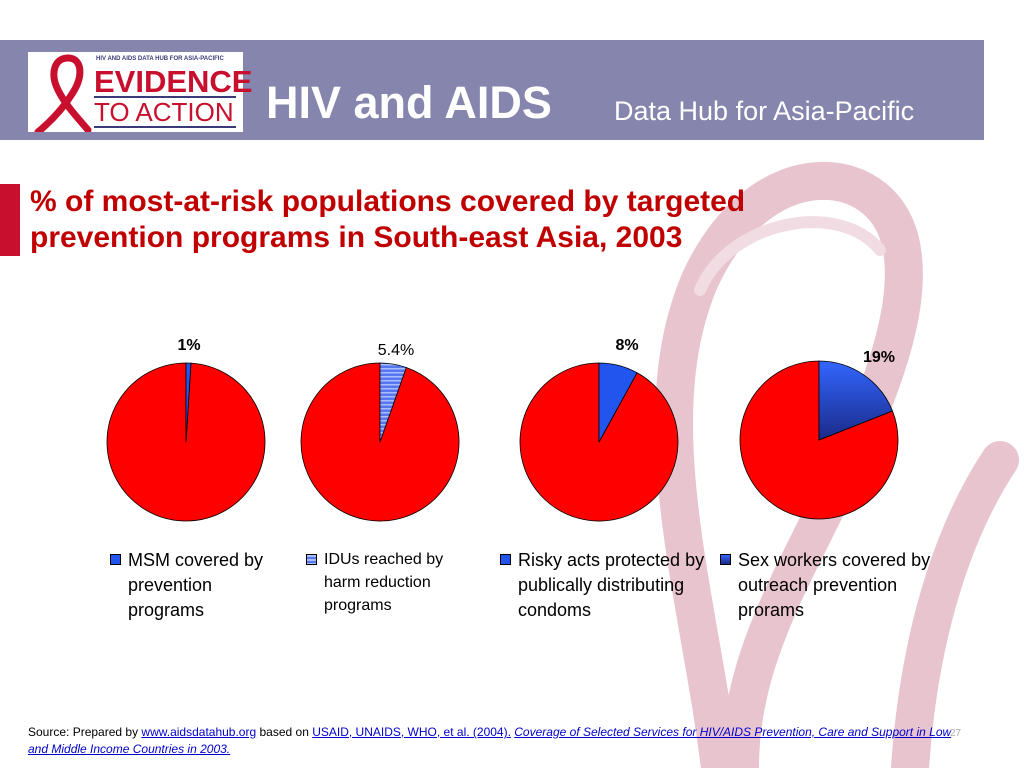  What do you see at coordinates (173, 81) in the screenshot?
I see `logo-evidence: EVIDENCE` at bounding box center [173, 81].